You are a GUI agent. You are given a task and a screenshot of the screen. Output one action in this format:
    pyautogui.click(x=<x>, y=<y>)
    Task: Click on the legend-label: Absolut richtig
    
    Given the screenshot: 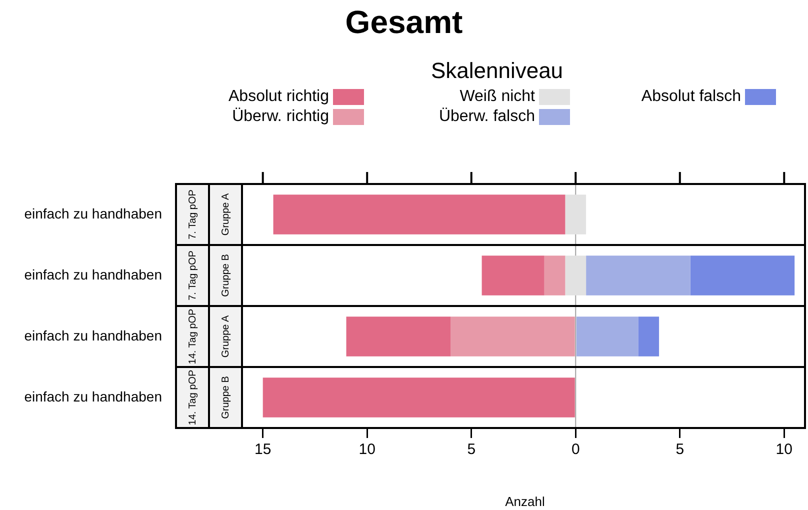 What is the action you would take?
    pyautogui.click(x=278, y=97)
    